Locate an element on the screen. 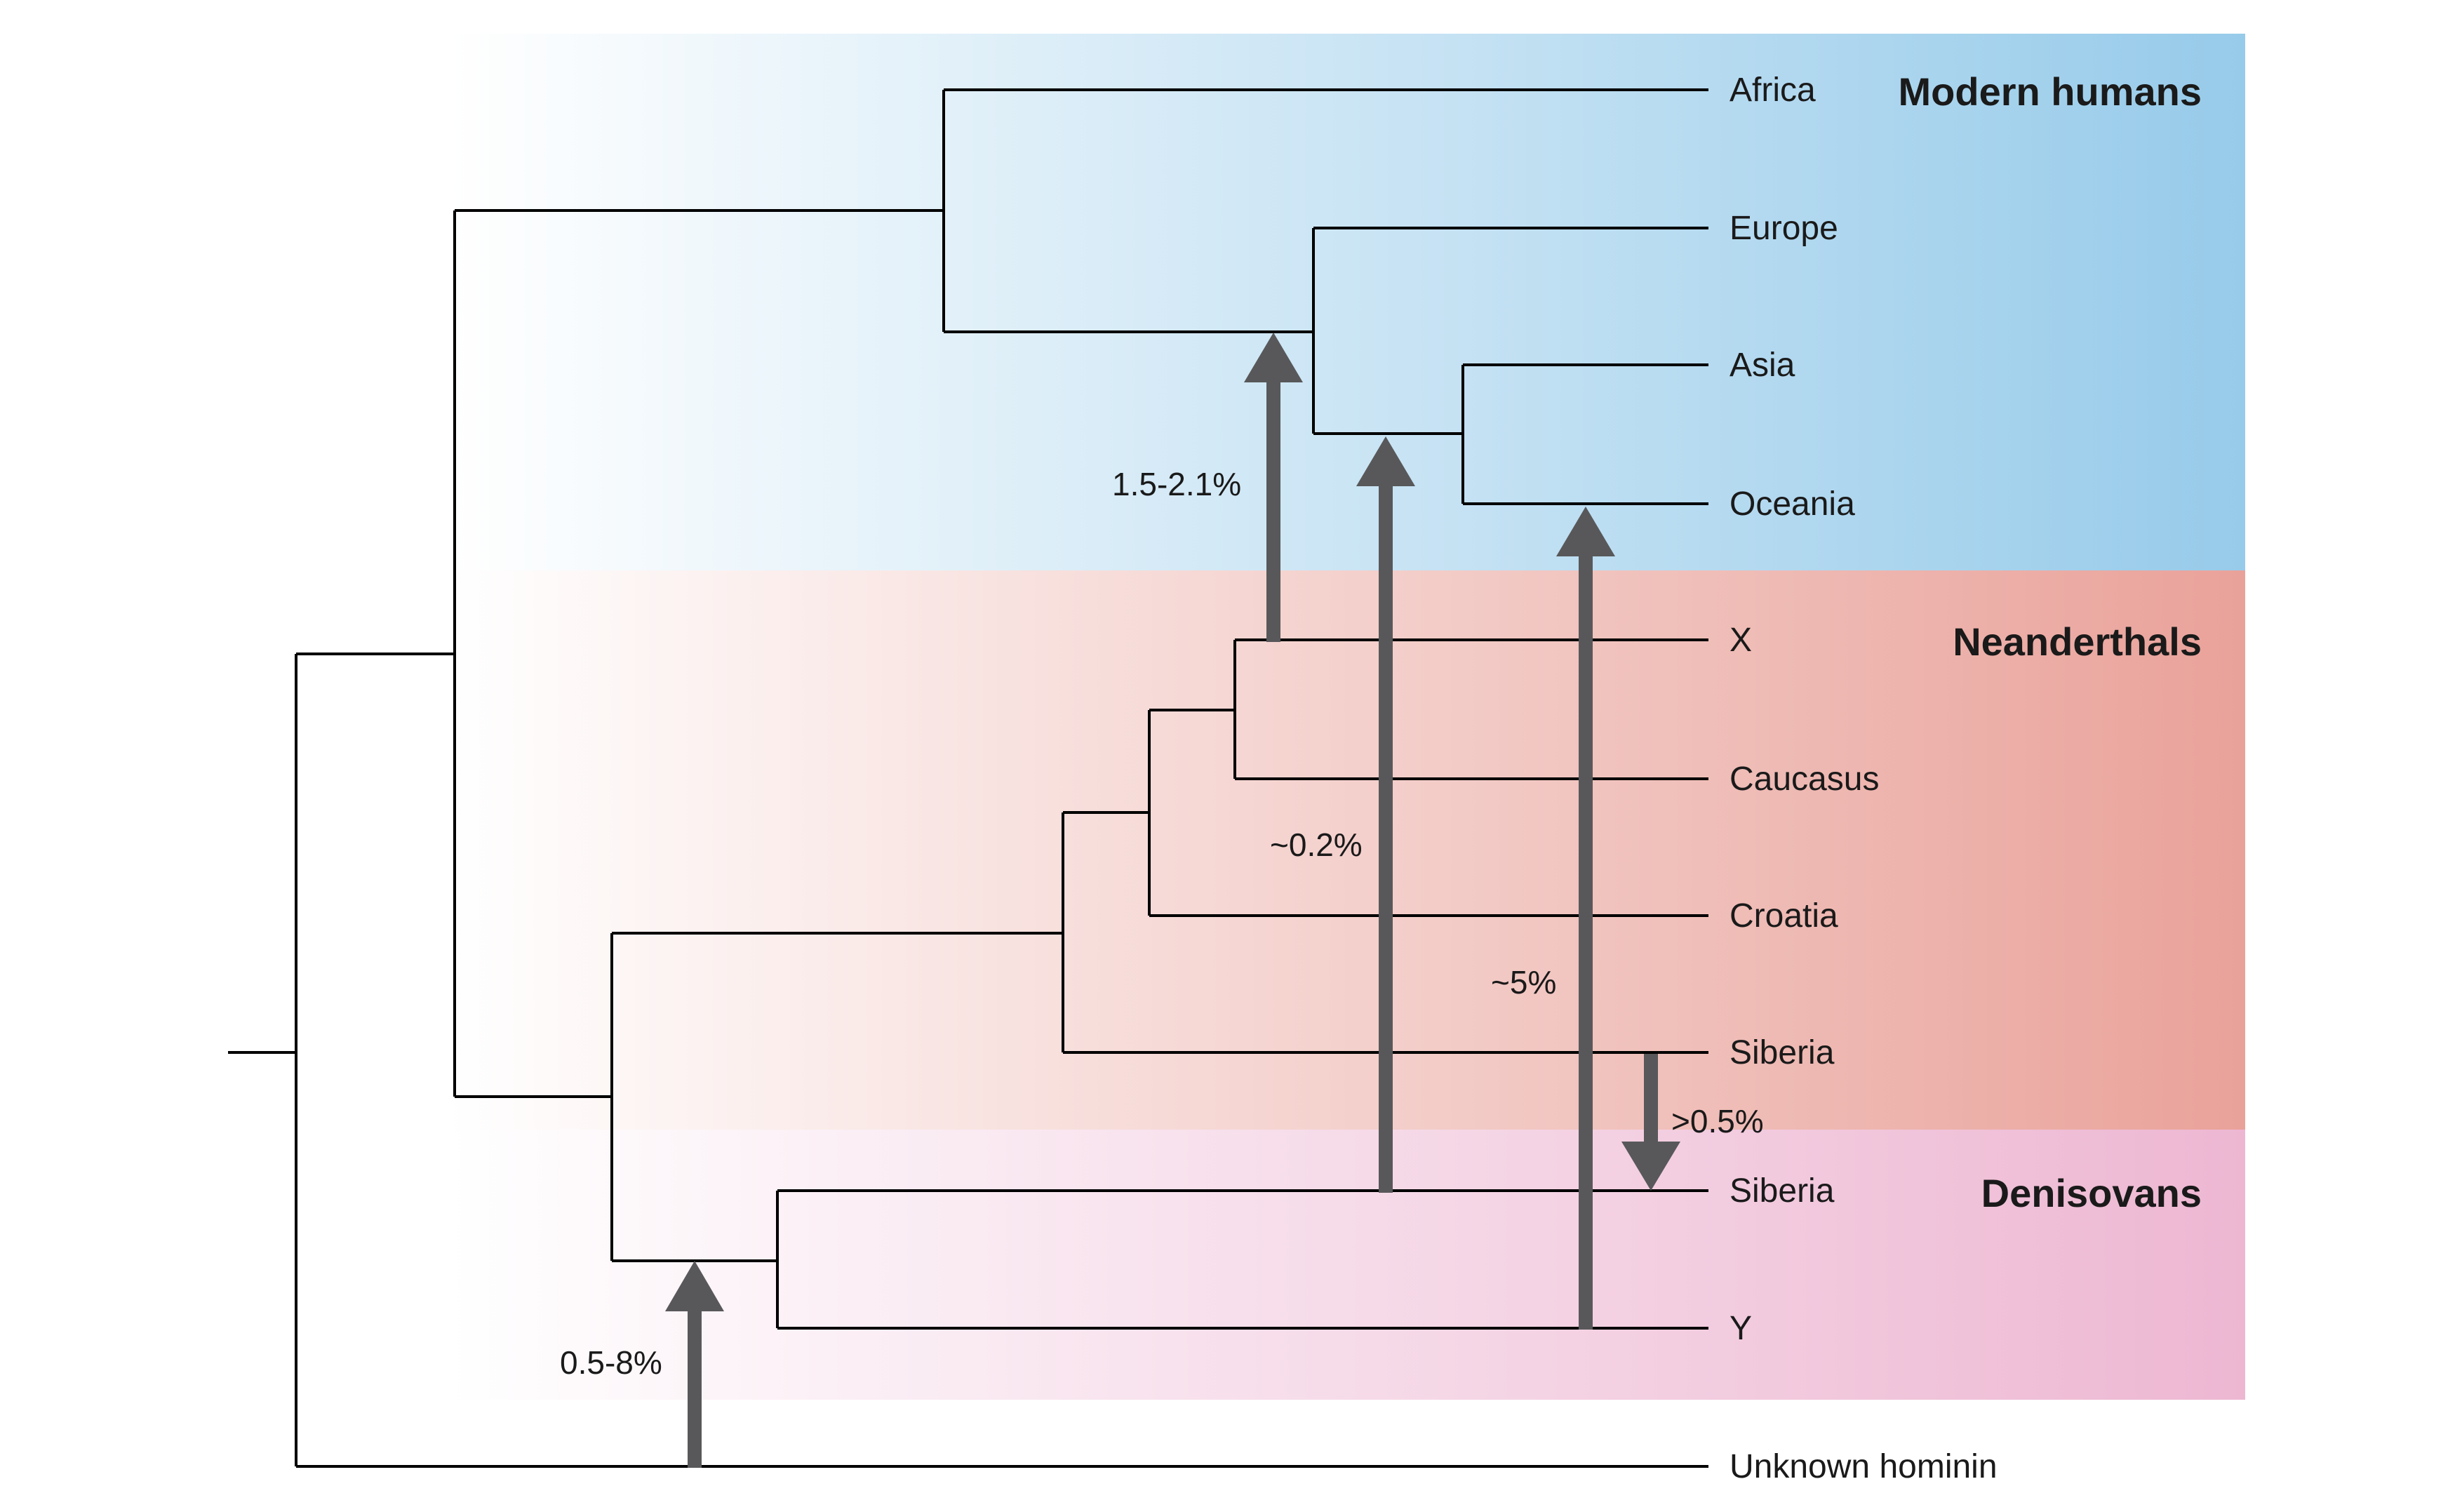  gene-flow-label-neanderthal-to-humans: 1.5-2.1% is located at coordinates (1176, 484).